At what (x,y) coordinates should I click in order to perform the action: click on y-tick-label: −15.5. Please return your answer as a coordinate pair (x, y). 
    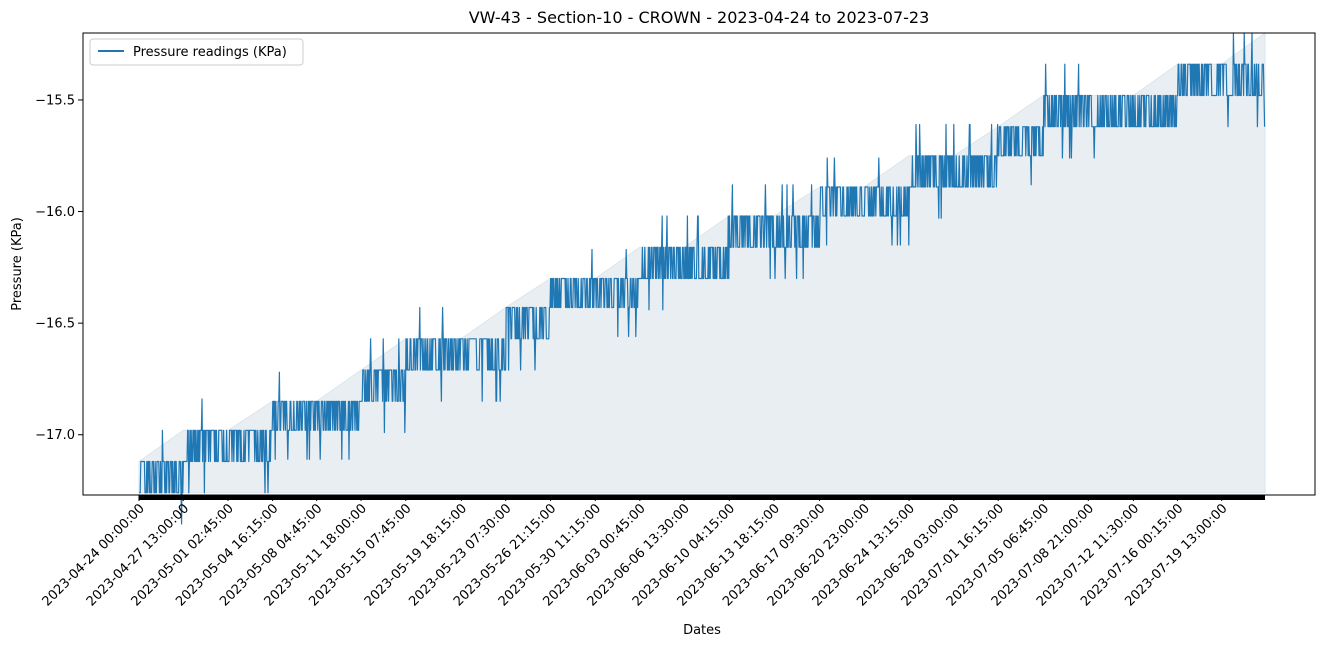
    Looking at the image, I should click on (55, 100).